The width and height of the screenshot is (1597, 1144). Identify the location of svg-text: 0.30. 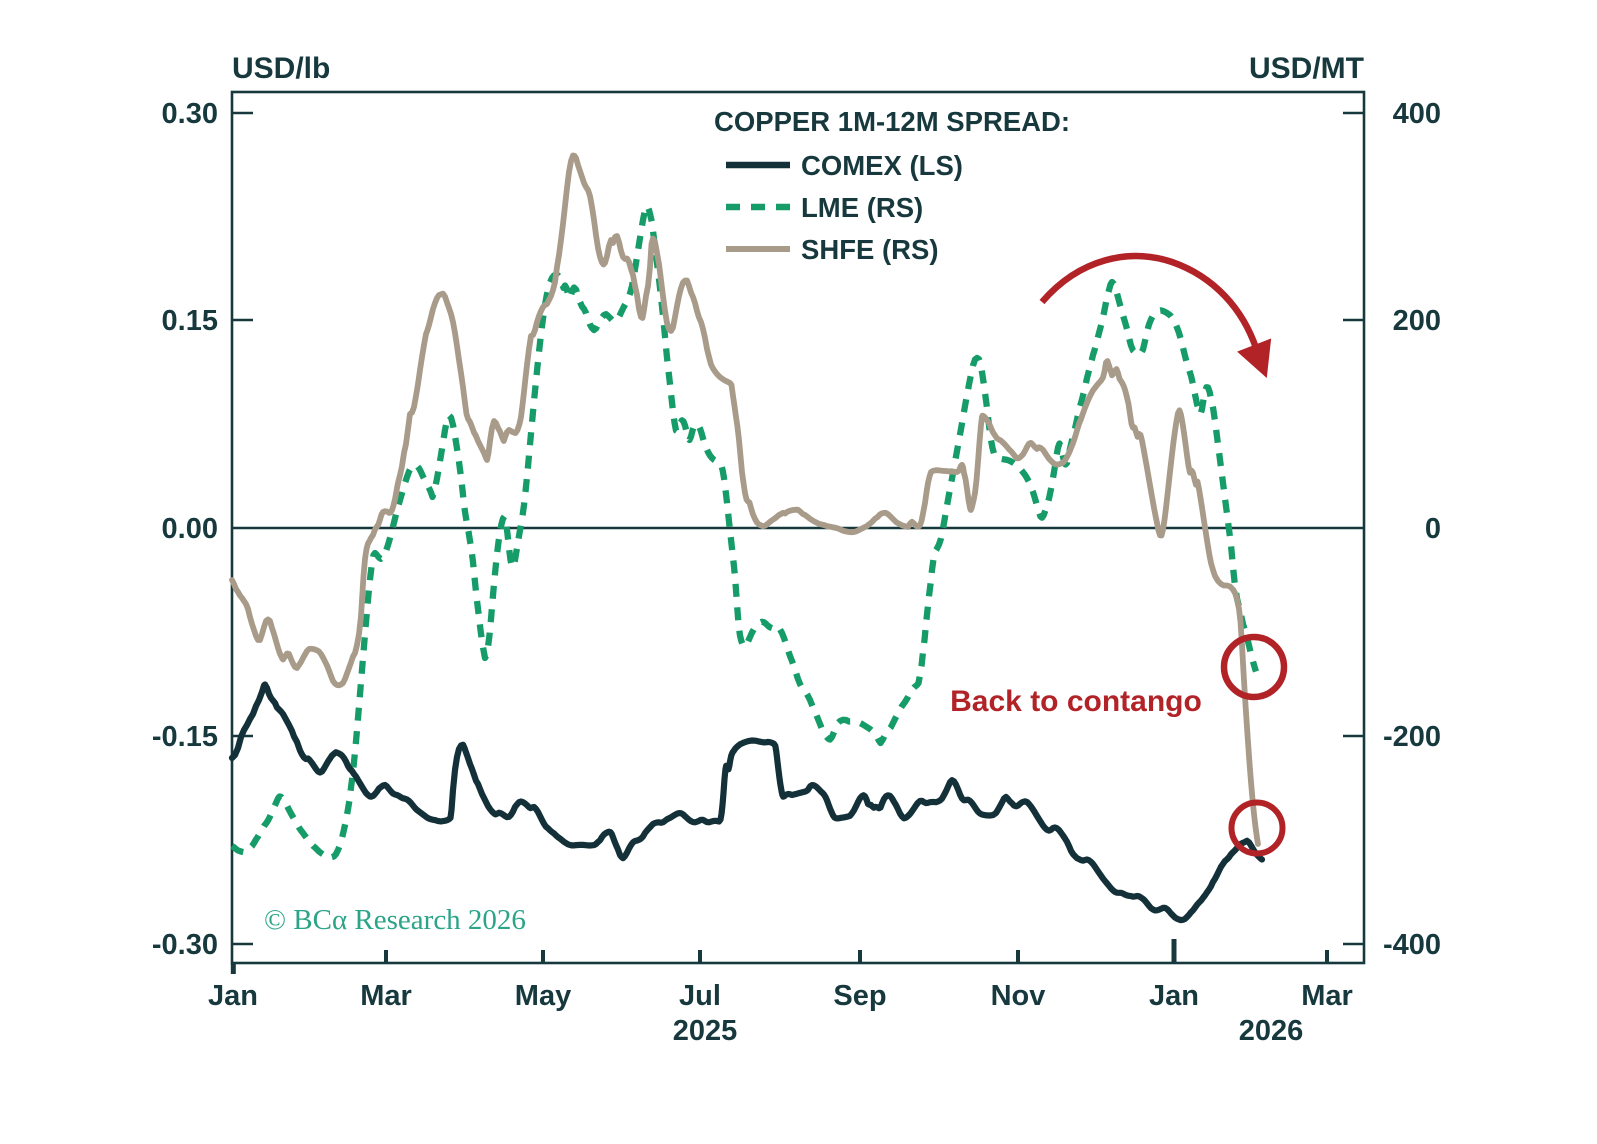
(190, 114).